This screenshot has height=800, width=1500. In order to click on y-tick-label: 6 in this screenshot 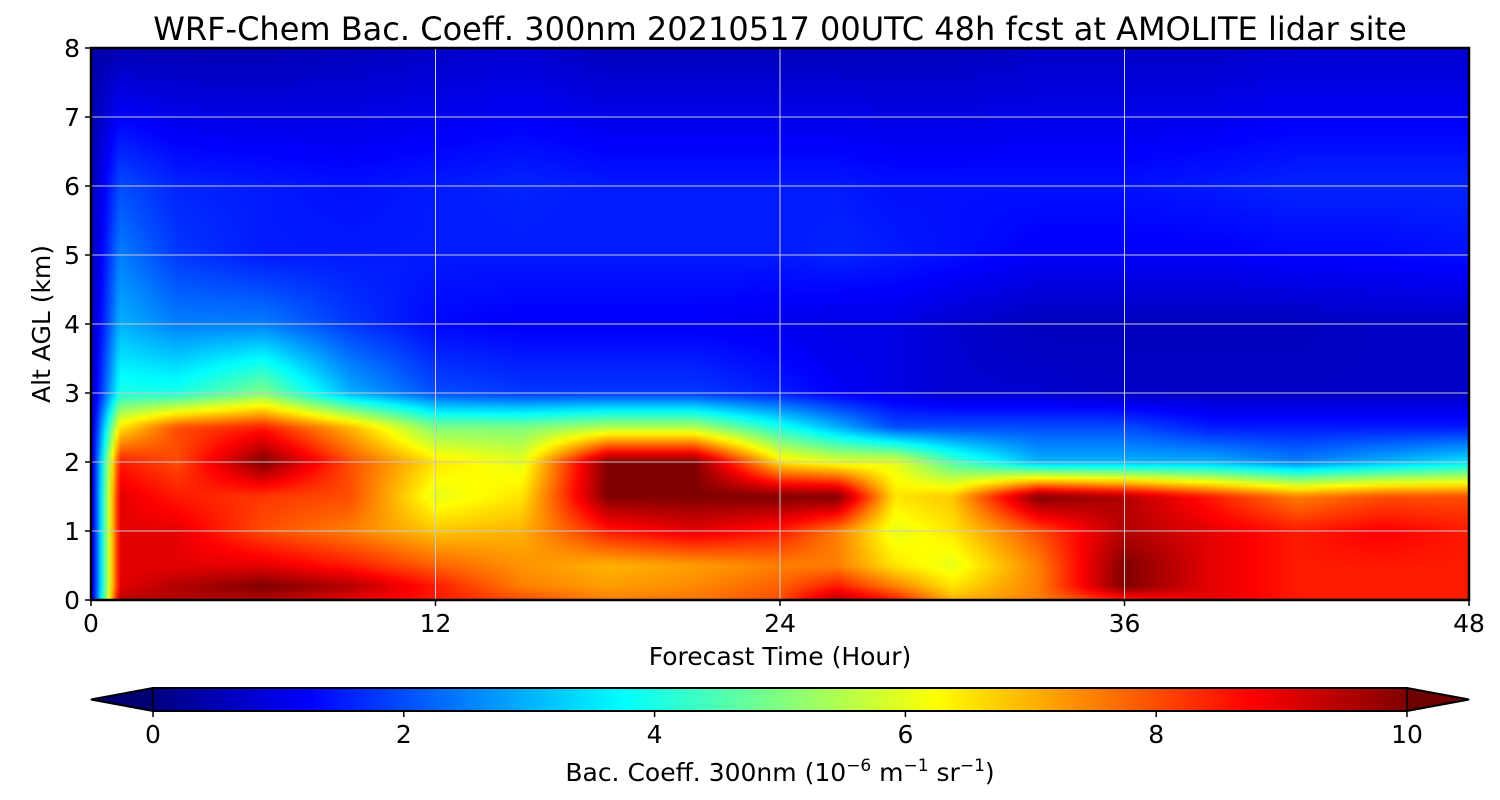, I will do `click(72, 186)`.